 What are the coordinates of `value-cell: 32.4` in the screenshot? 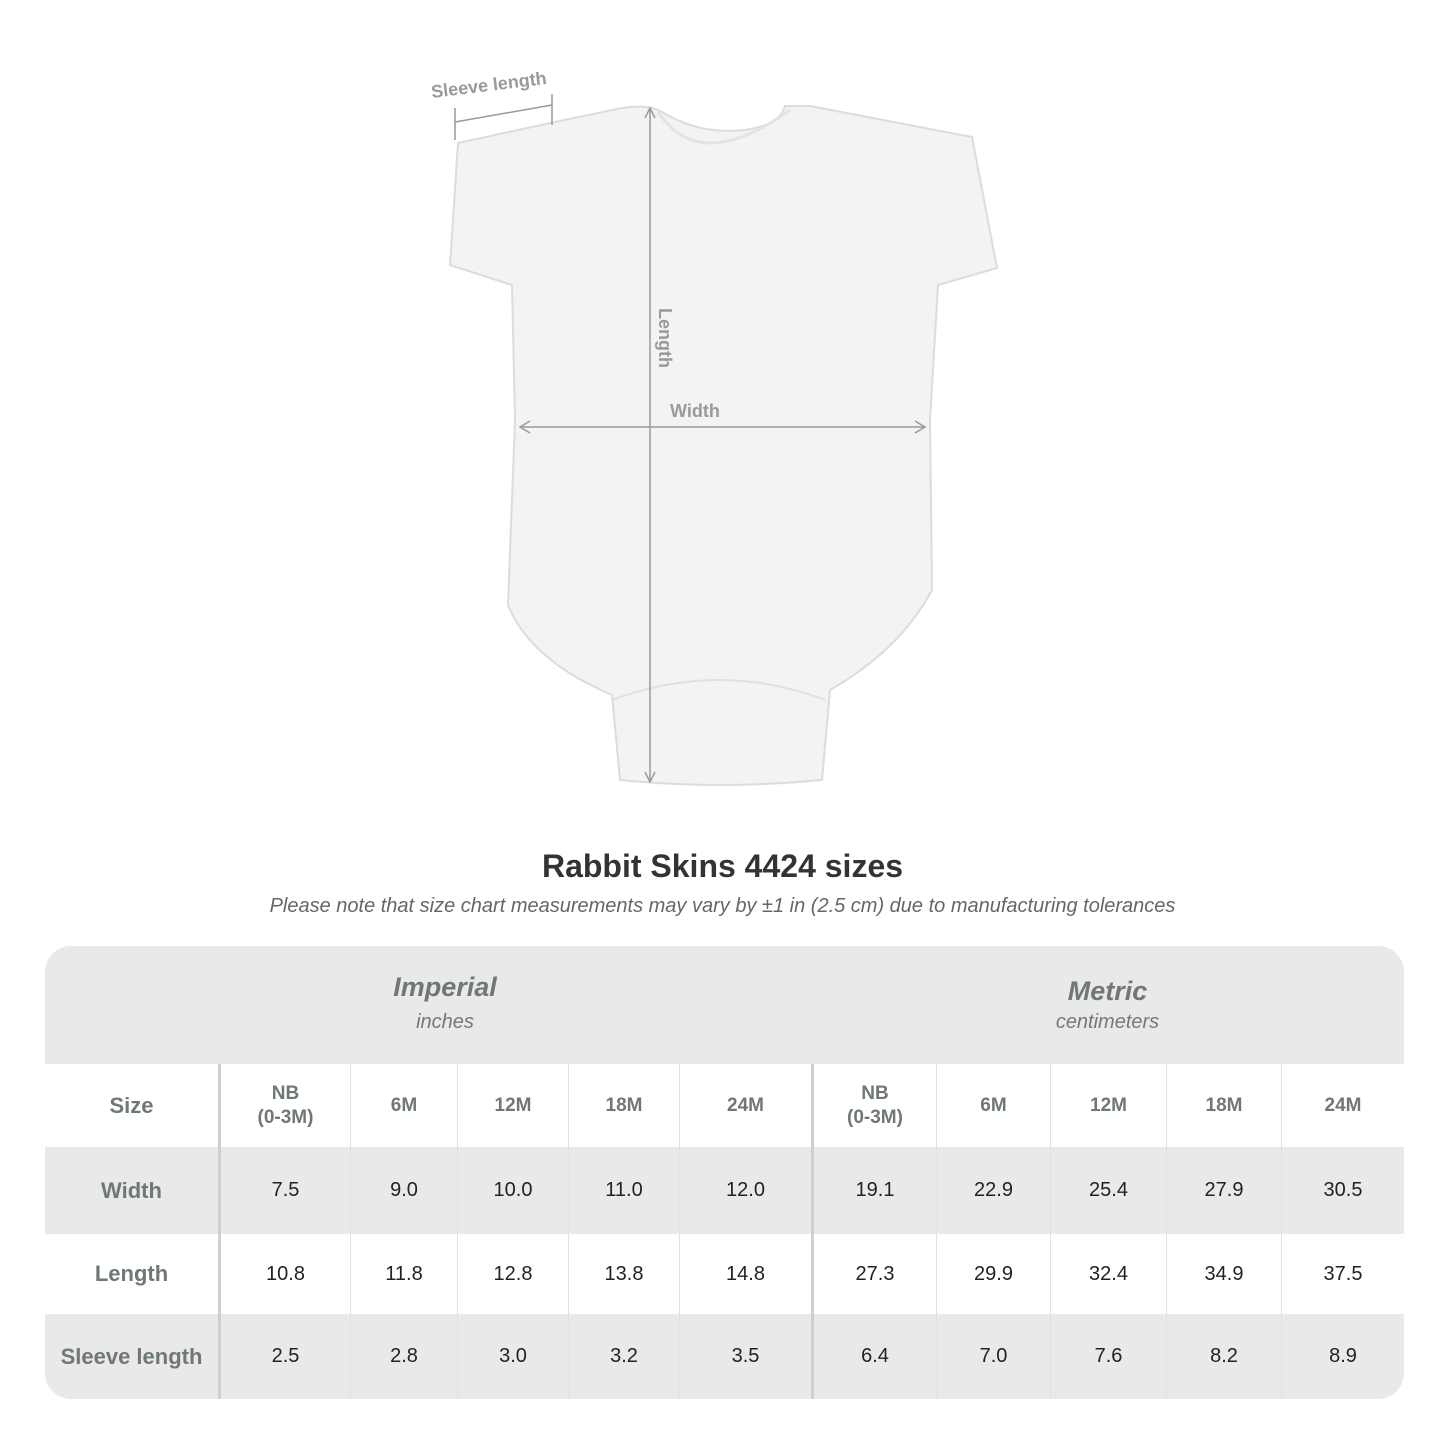 It's located at (1108, 1274).